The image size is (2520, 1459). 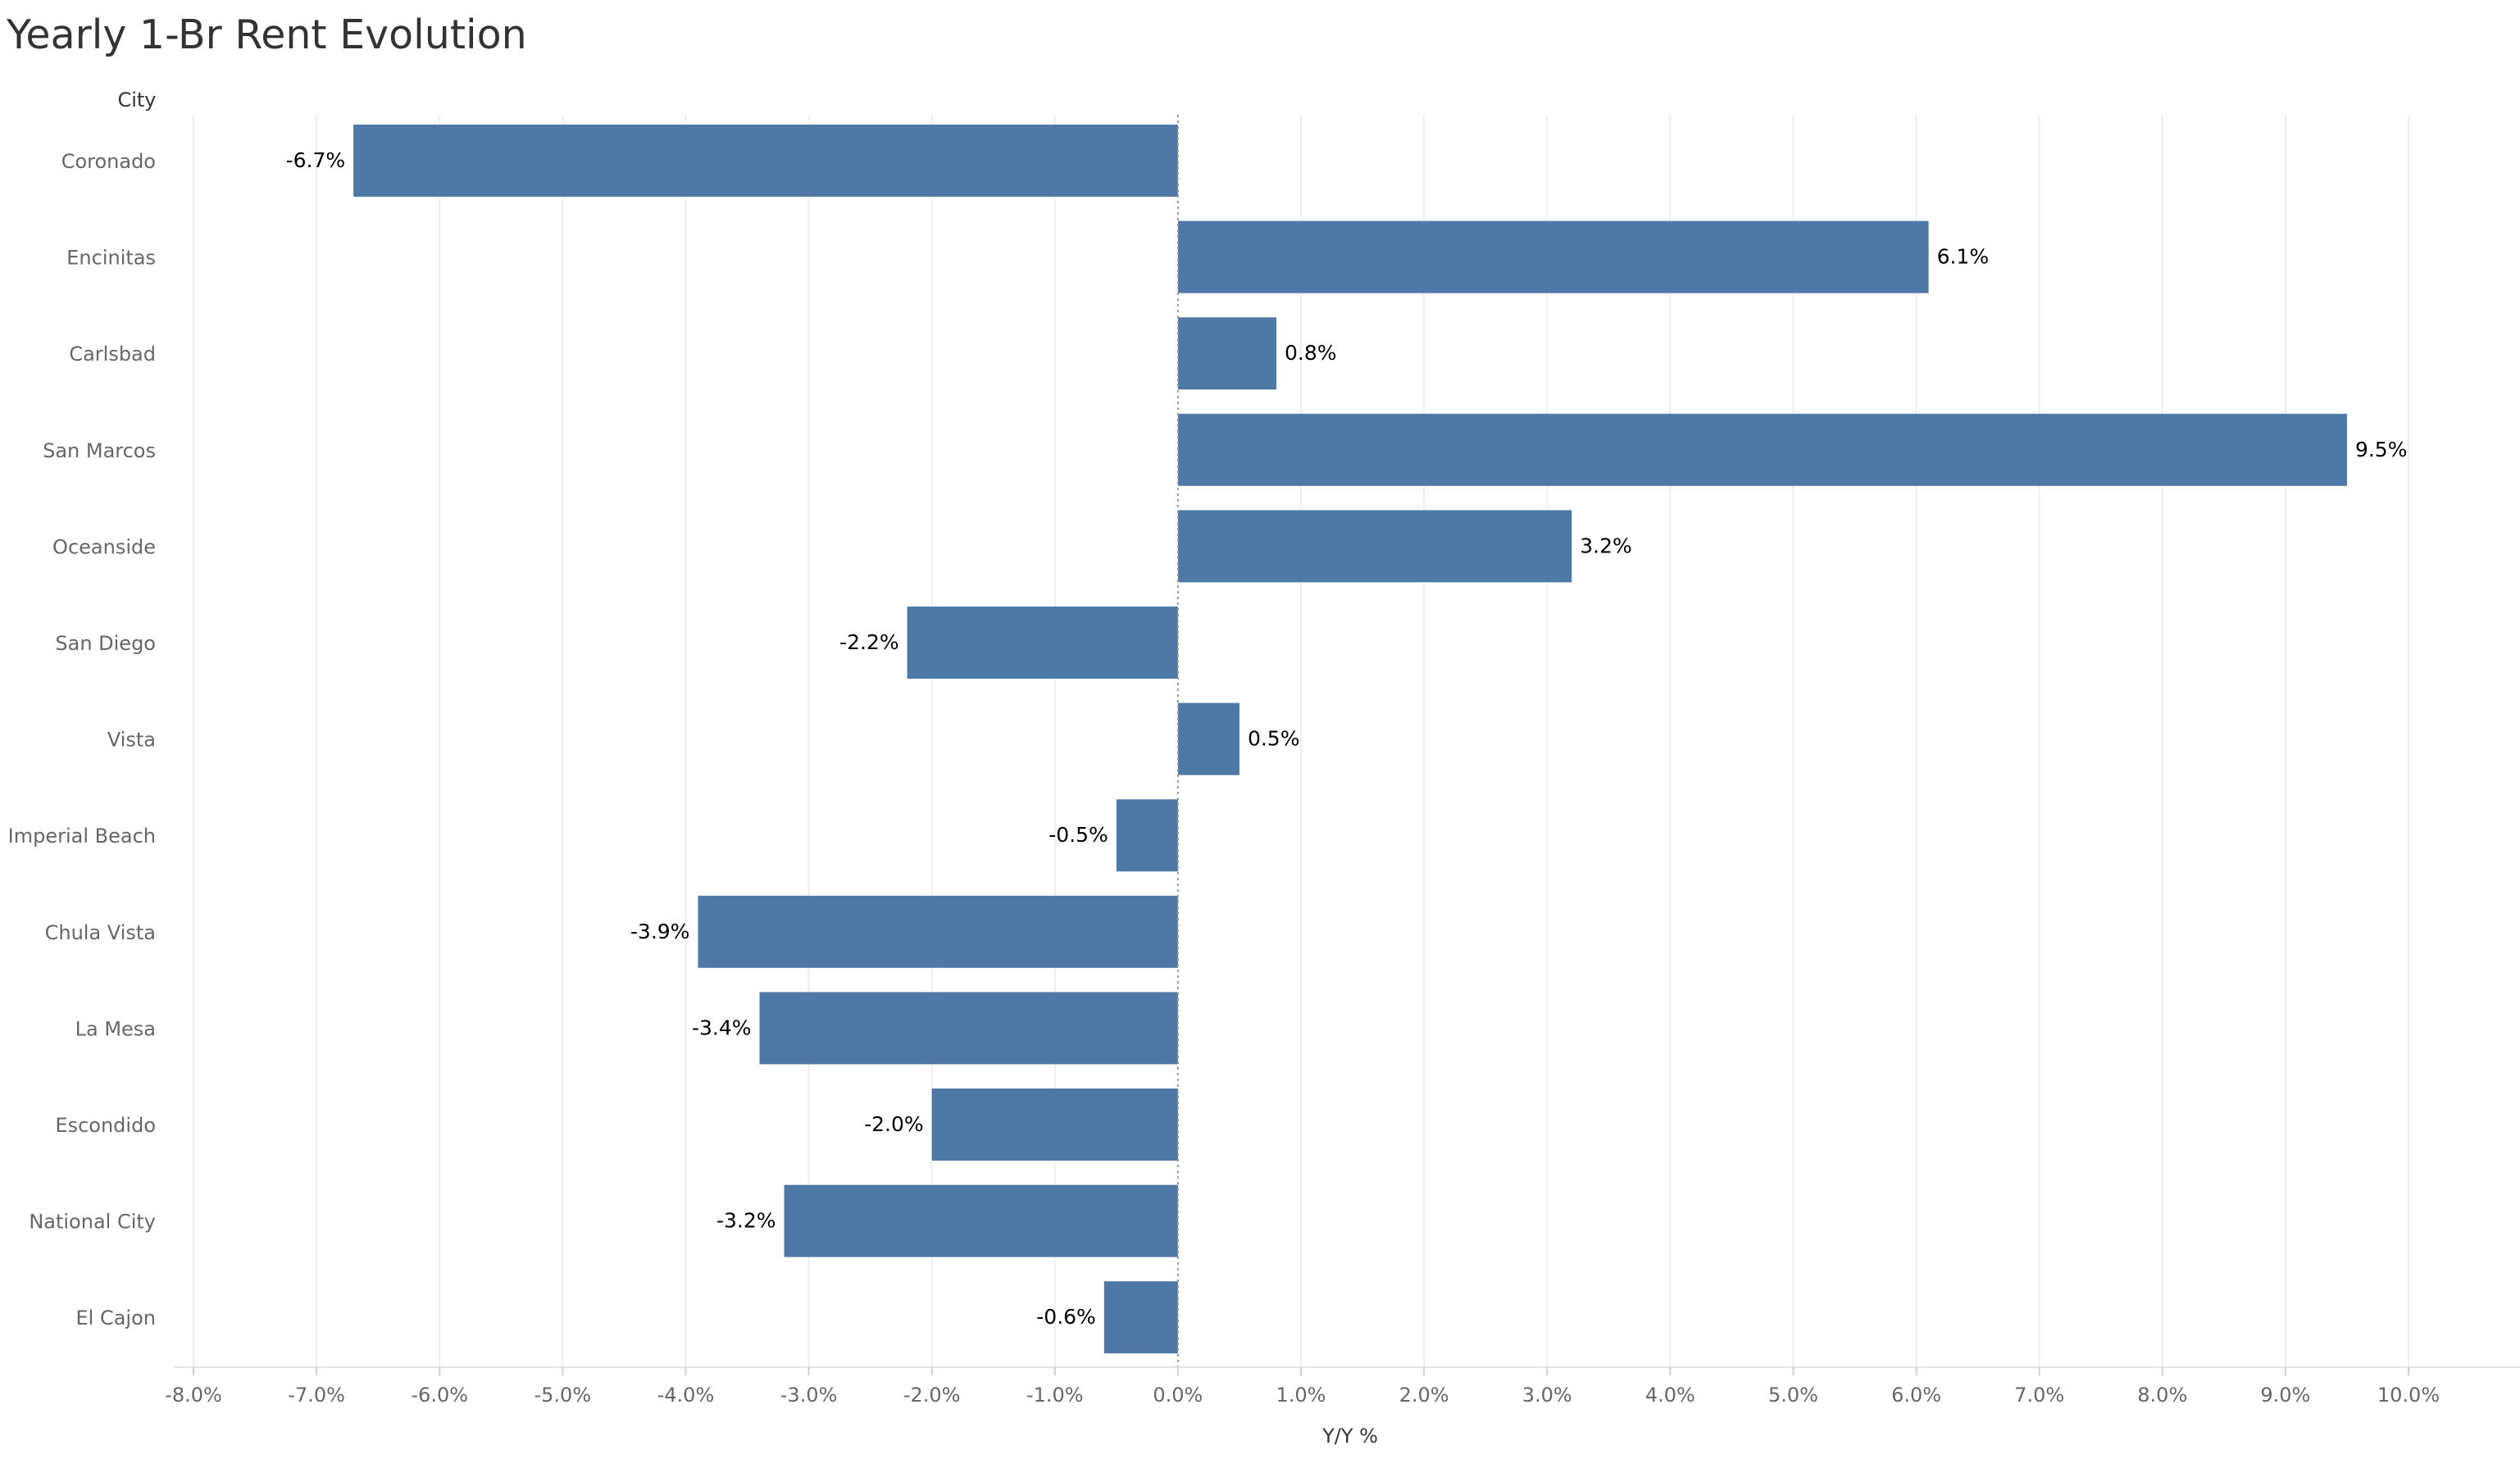 I want to click on category-label-chula-vista: Chula Vista, so click(x=100, y=932).